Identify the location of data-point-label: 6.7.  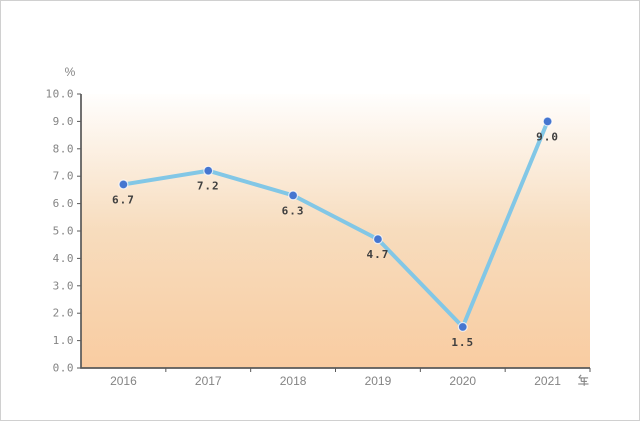
(123, 199).